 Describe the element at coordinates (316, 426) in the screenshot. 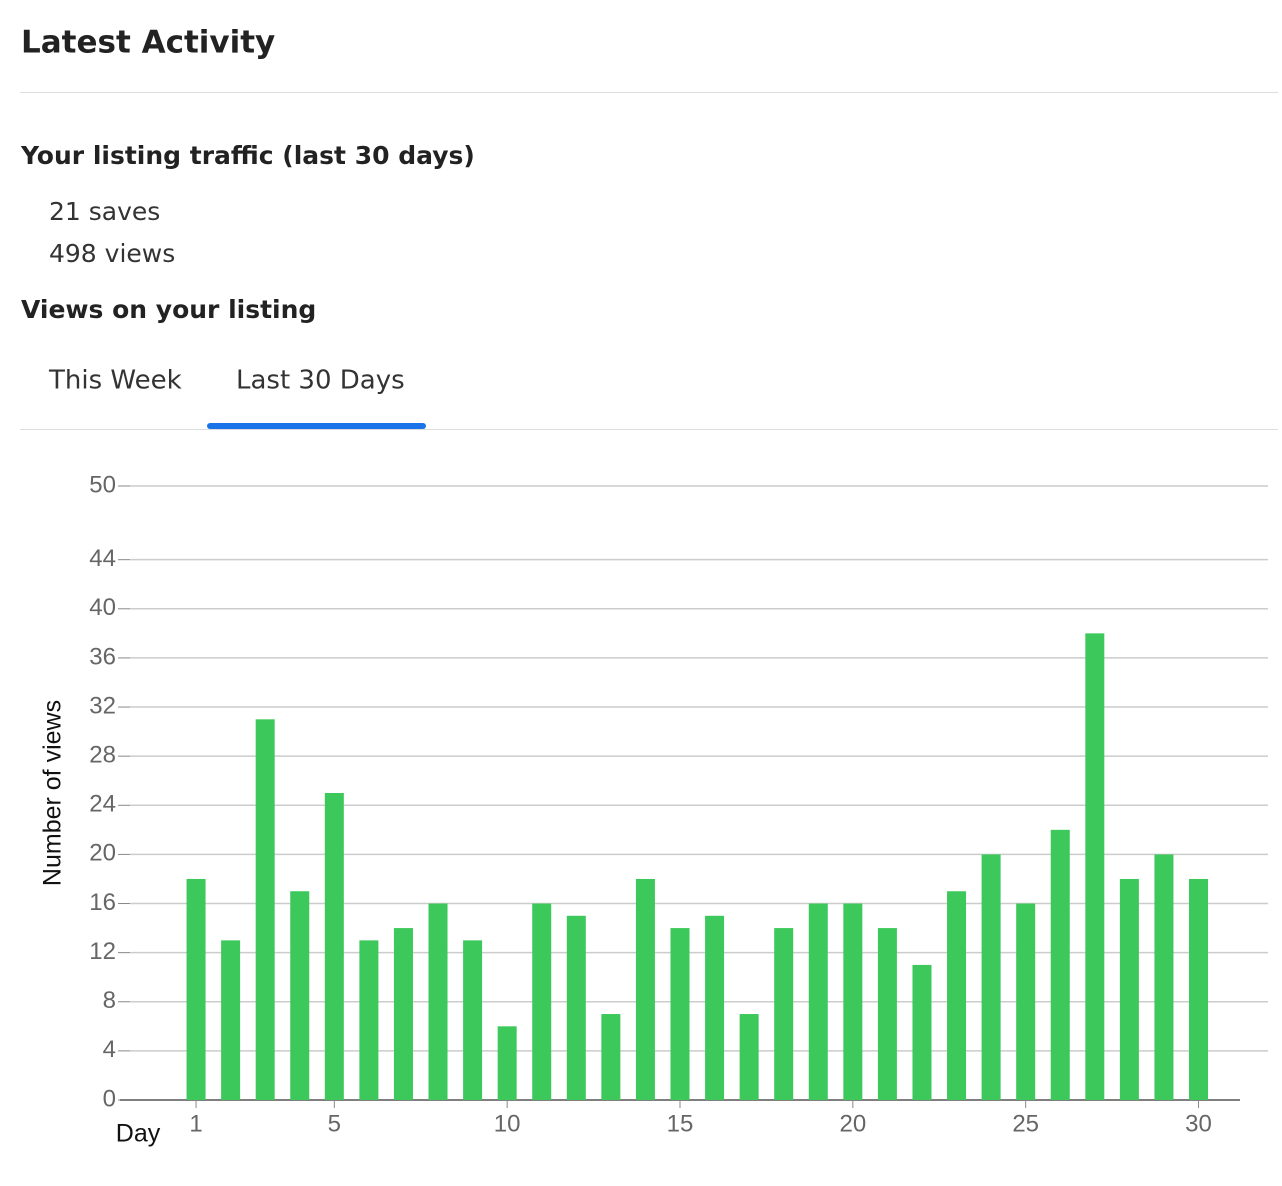

I see `tab-indicator` at that location.